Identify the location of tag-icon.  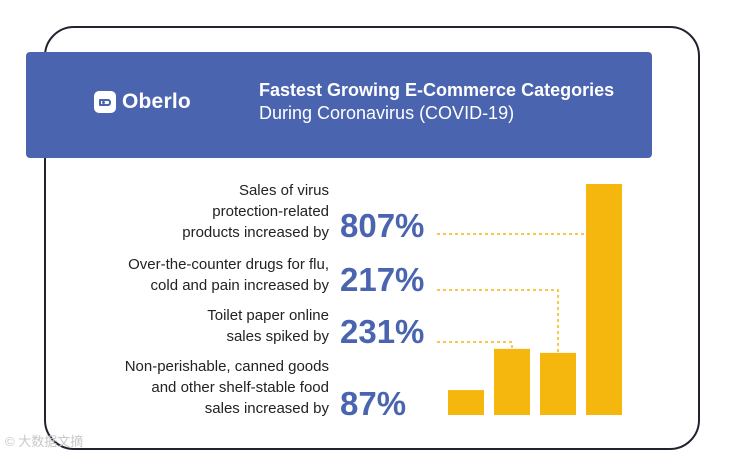
(105, 102).